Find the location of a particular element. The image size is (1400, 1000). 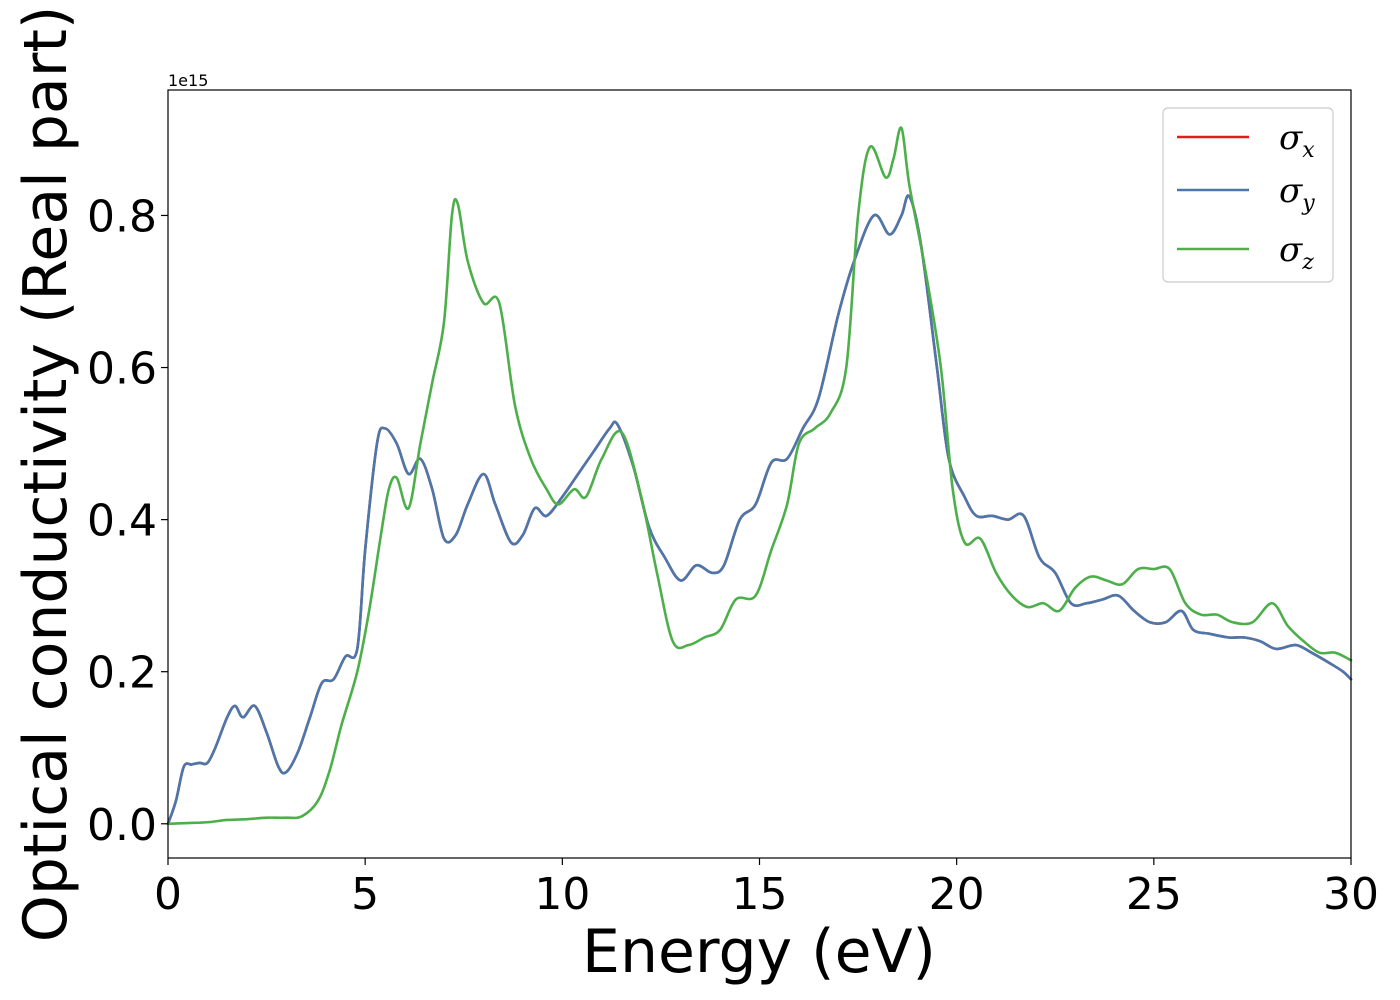

legend-label-sigma-x: σx is located at coordinates (1297, 140).